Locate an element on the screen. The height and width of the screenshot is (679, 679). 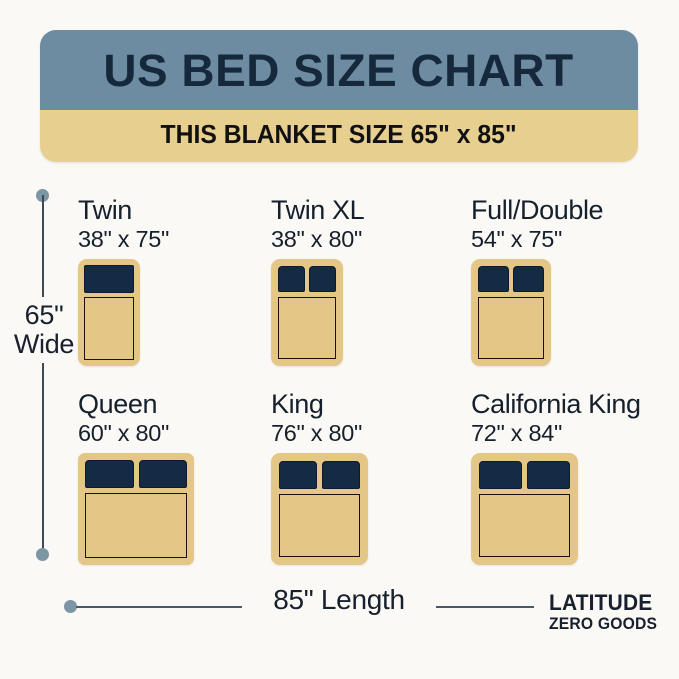
bed-illustration-full-double is located at coordinates (511, 312).